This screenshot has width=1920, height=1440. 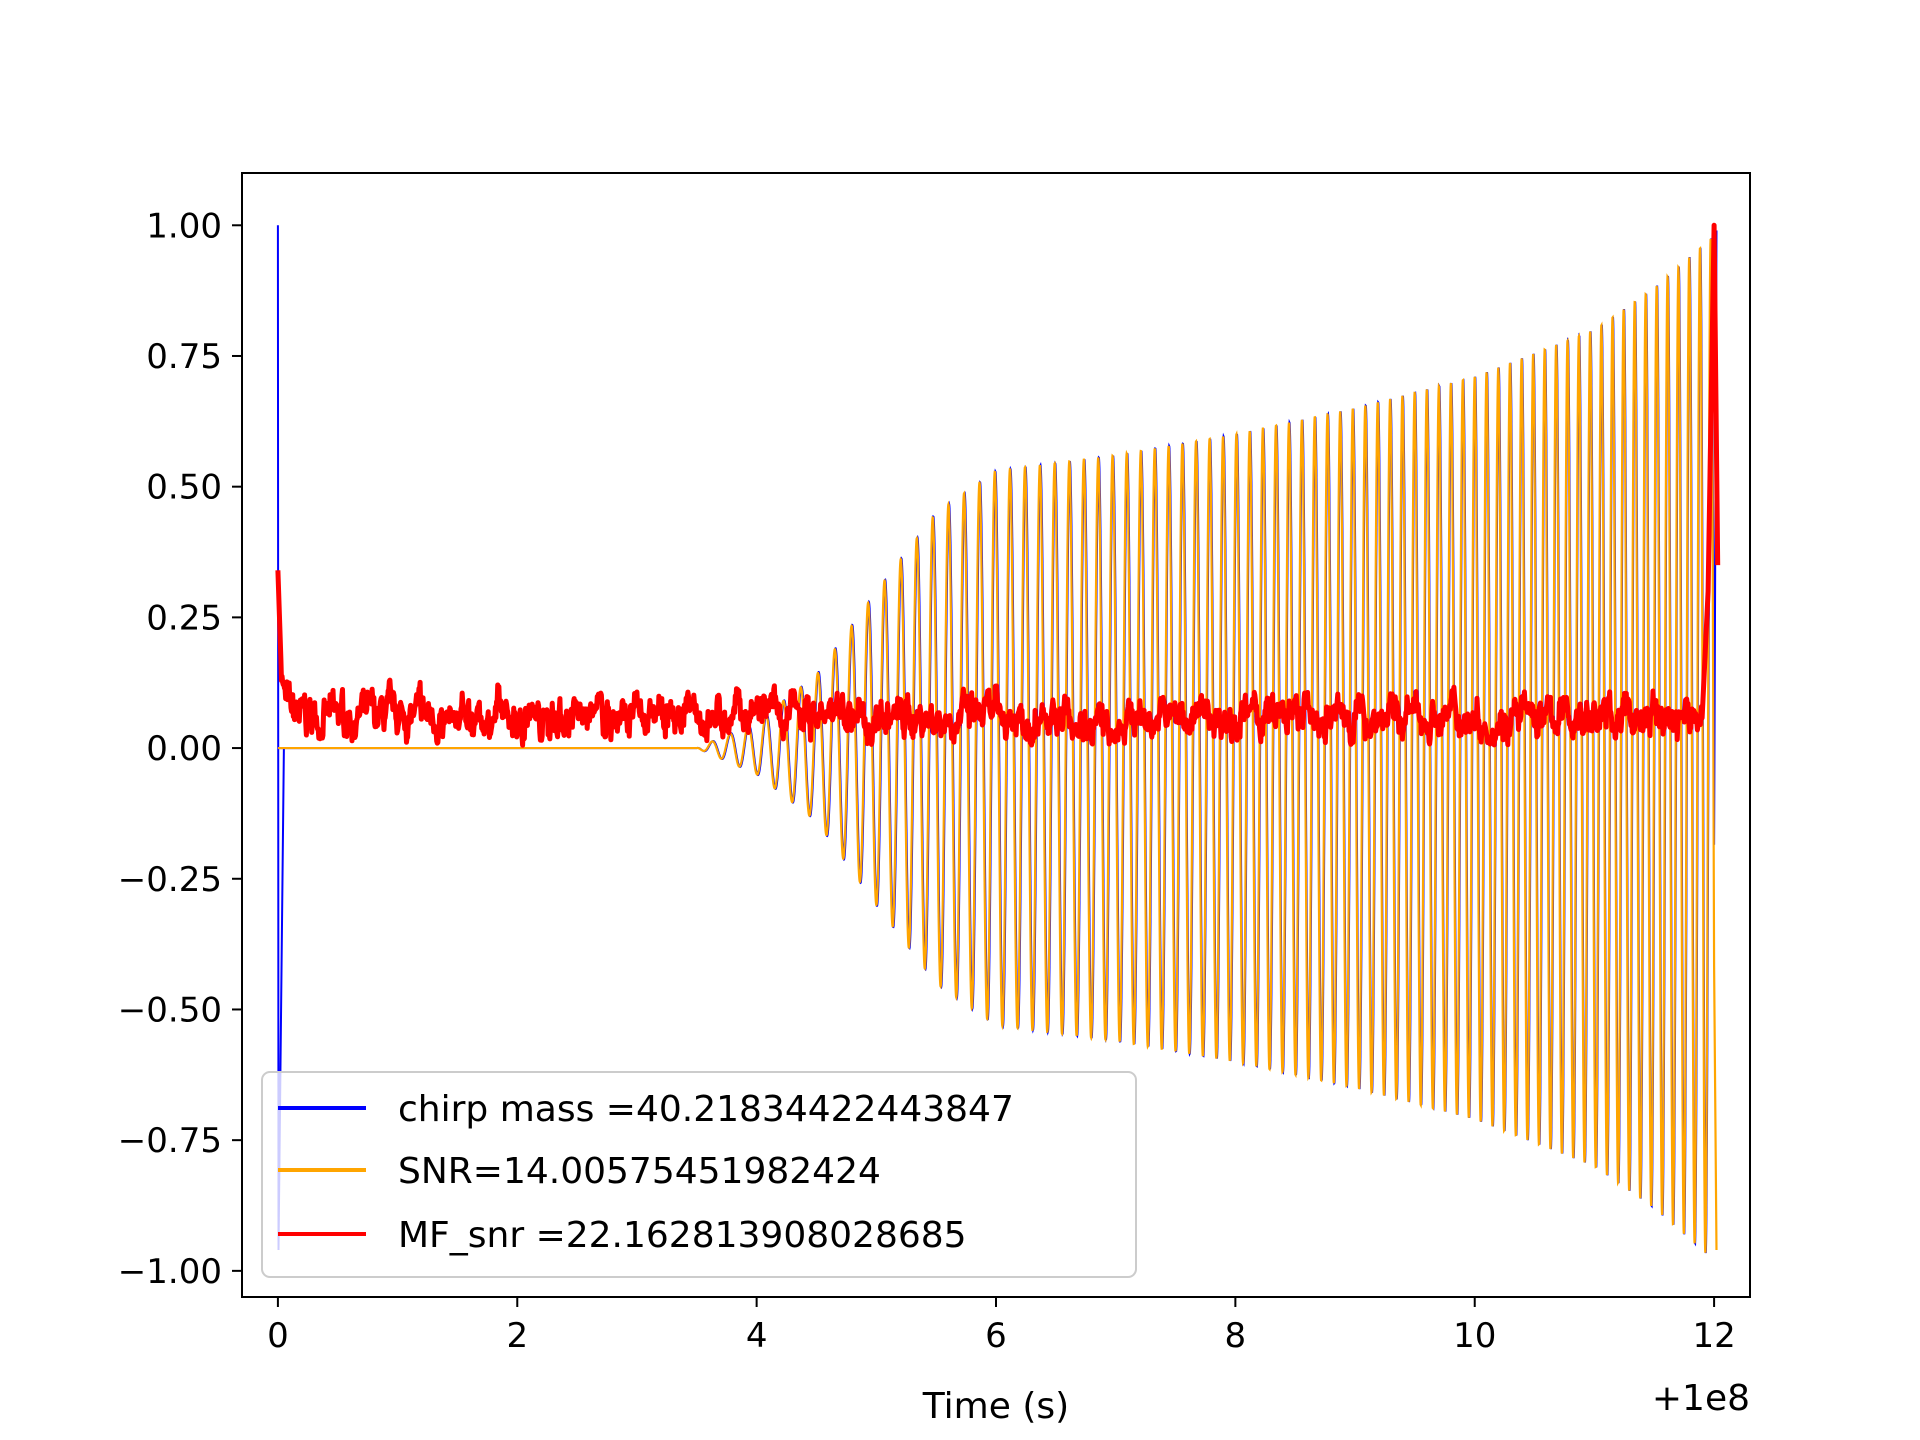 What do you see at coordinates (996, 1336) in the screenshot?
I see `x-tick-label: 6` at bounding box center [996, 1336].